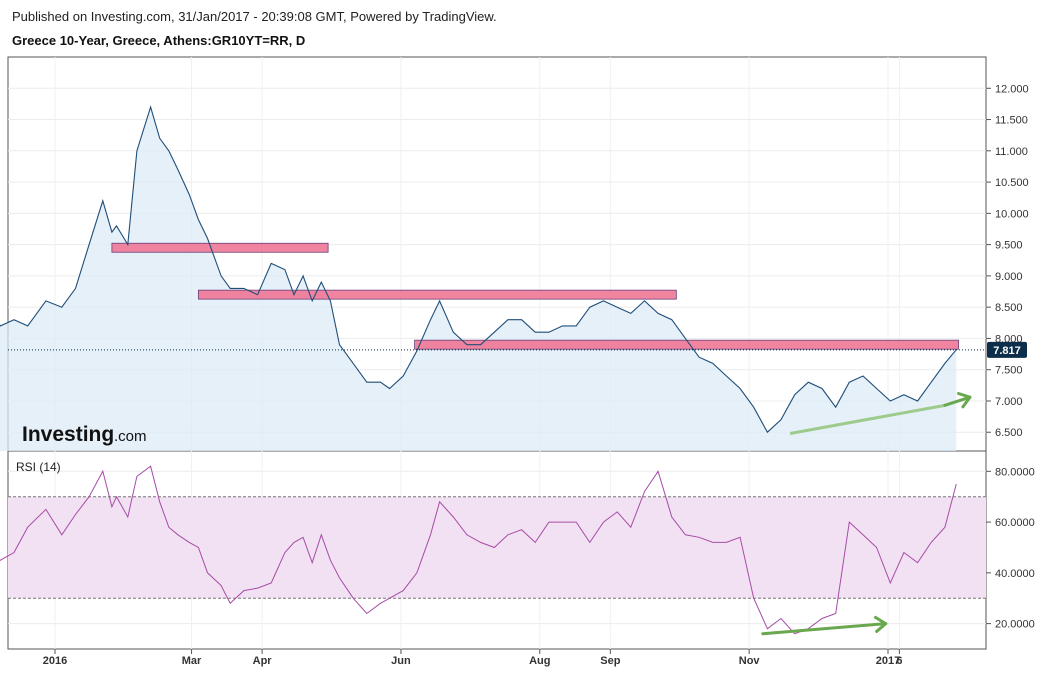 This screenshot has width=1043, height=673. What do you see at coordinates (880, 624) in the screenshot?
I see `rsi-arrow-head` at bounding box center [880, 624].